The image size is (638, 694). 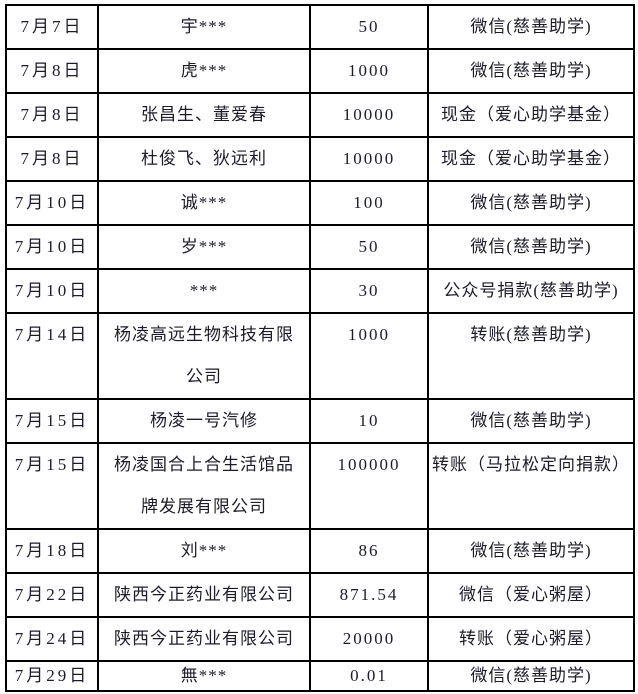 What do you see at coordinates (52, 676) in the screenshot?
I see `cell-date: 7月29日` at bounding box center [52, 676].